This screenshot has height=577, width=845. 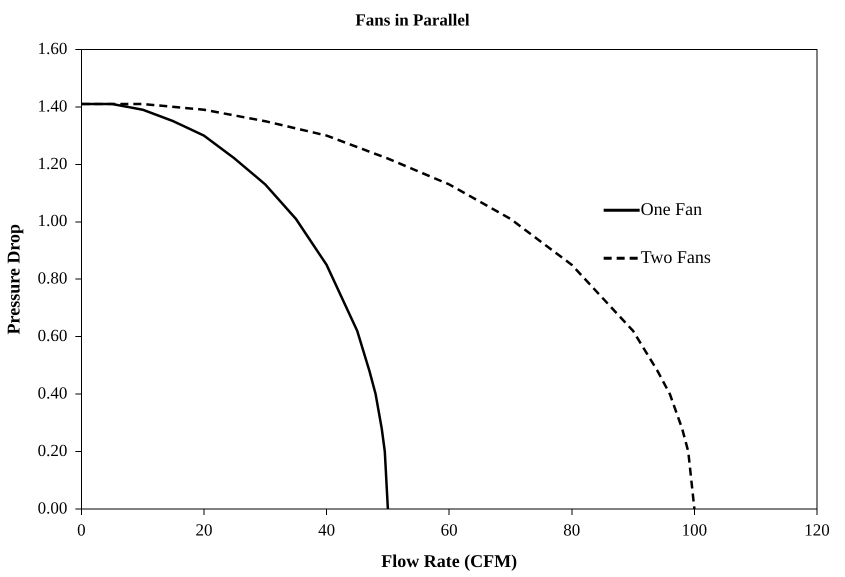 I want to click on x-tick-label: 40, so click(x=327, y=530).